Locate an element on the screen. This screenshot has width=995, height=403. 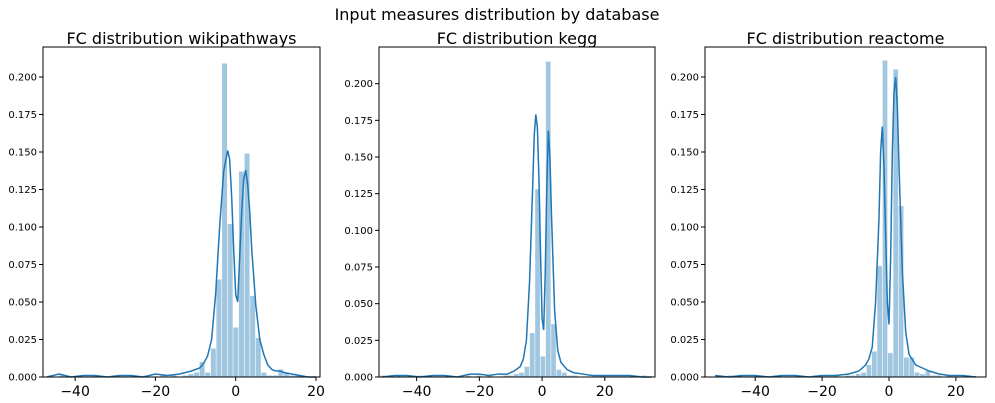
subplot-title: FC distribution kegg is located at coordinates (517, 38).